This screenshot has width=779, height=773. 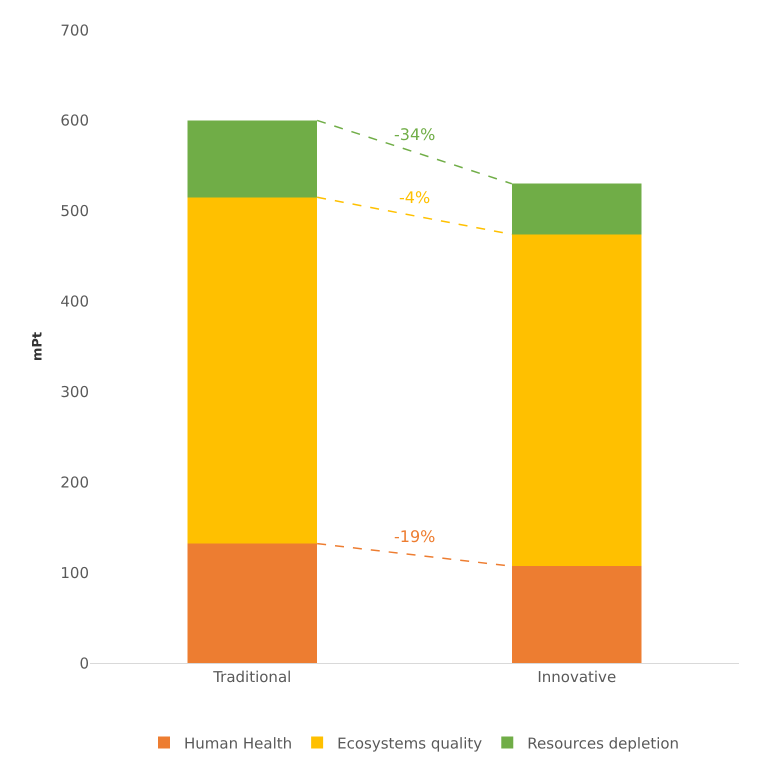 What do you see at coordinates (74, 391) in the screenshot?
I see `y-tick-label: 300` at bounding box center [74, 391].